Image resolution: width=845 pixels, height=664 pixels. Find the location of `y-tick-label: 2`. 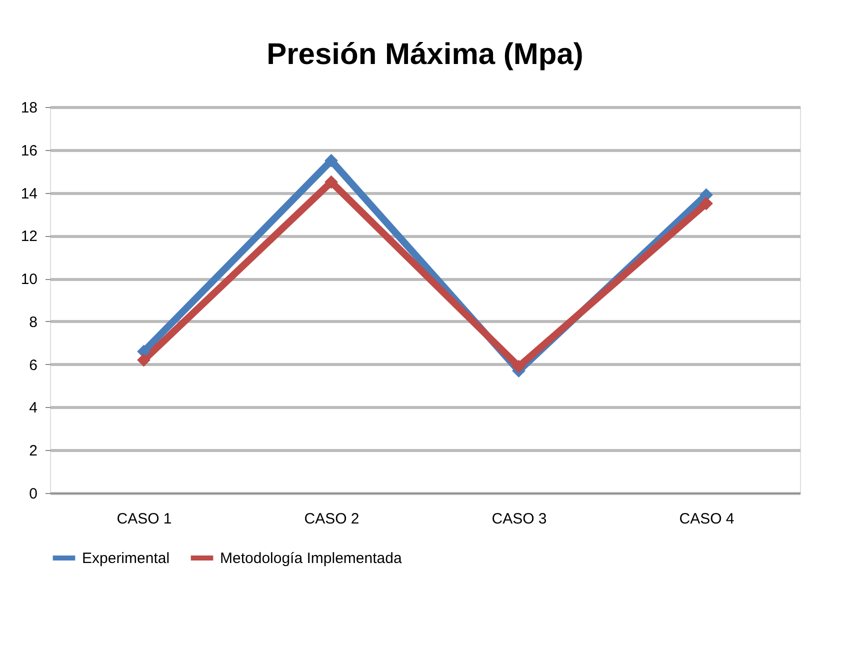

y-tick-label: 2 is located at coordinates (33, 451).